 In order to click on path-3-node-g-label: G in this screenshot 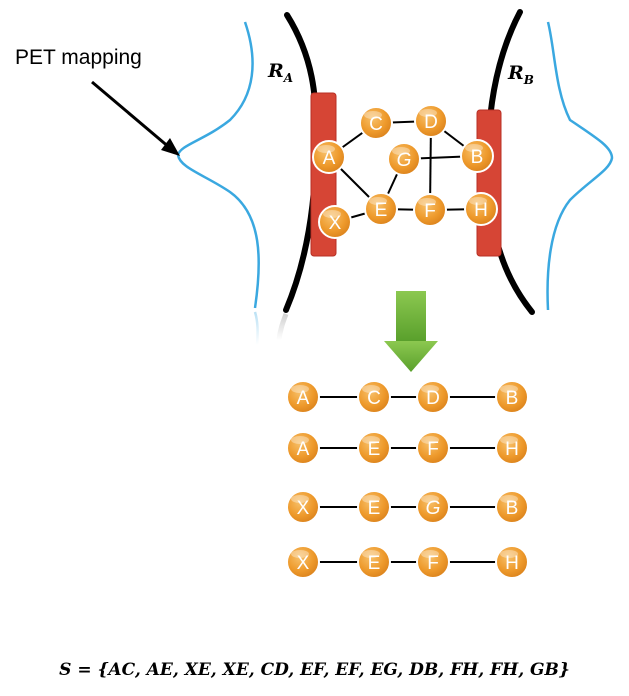, I will do `click(433, 508)`.